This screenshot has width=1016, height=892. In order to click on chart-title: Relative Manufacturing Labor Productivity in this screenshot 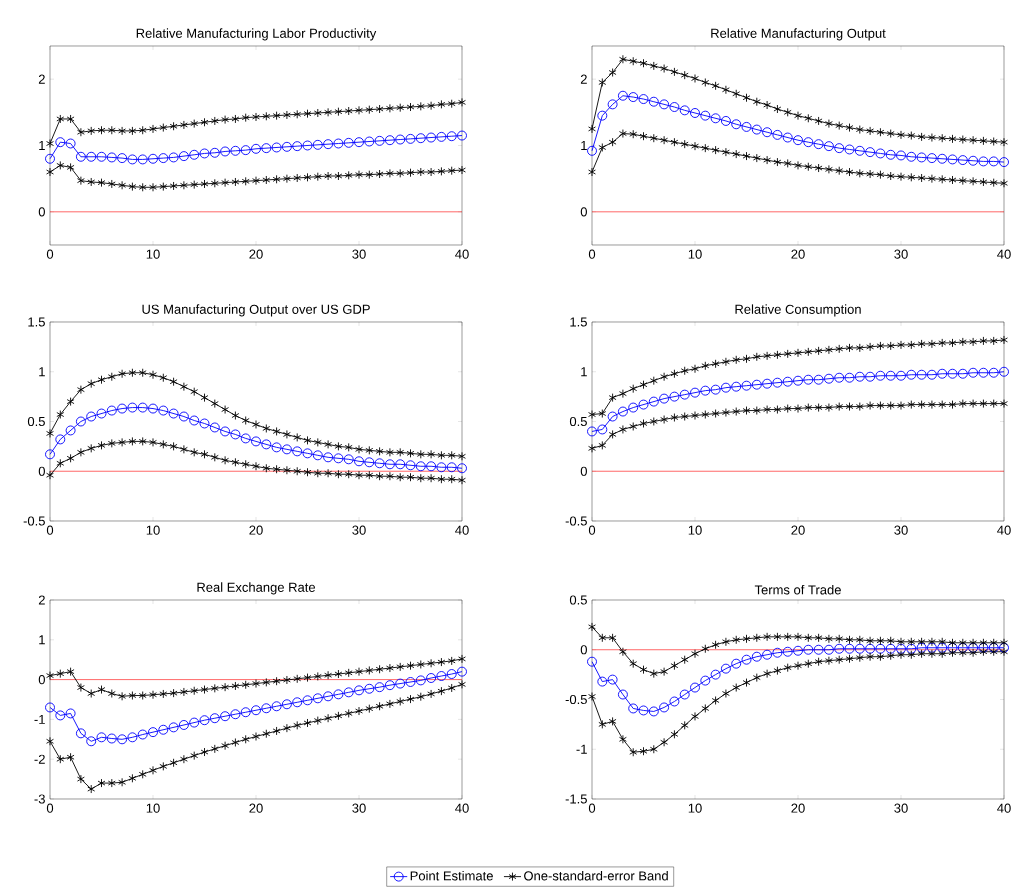, I will do `click(256, 34)`.